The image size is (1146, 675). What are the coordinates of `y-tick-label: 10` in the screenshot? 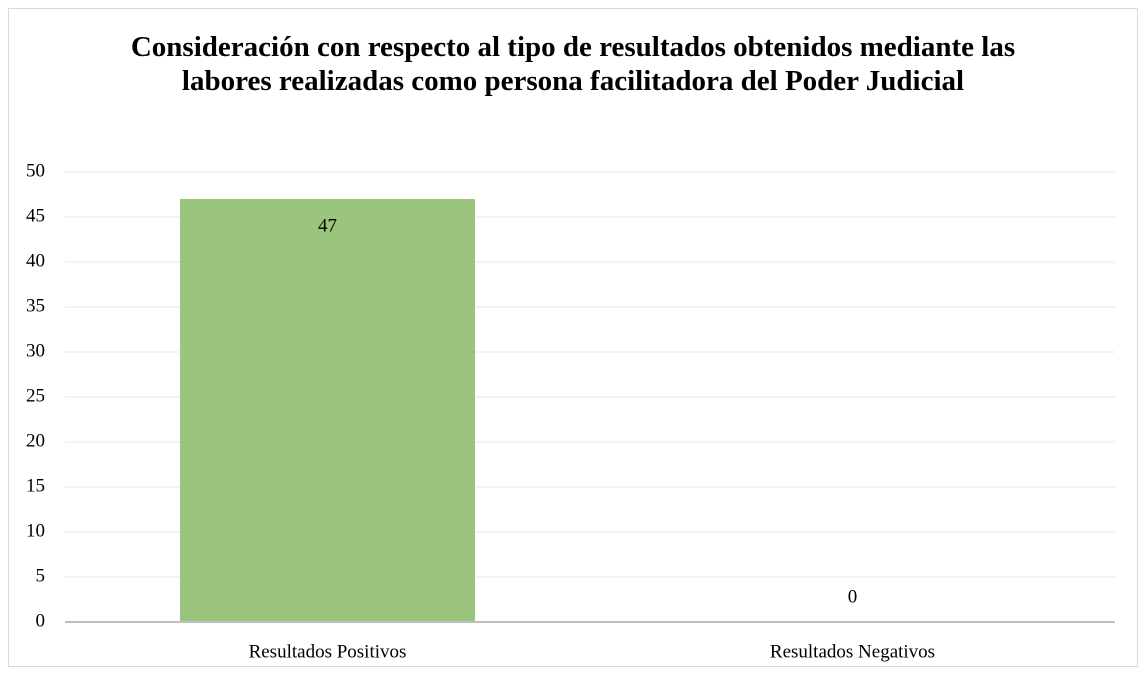 It's located at (35, 530).